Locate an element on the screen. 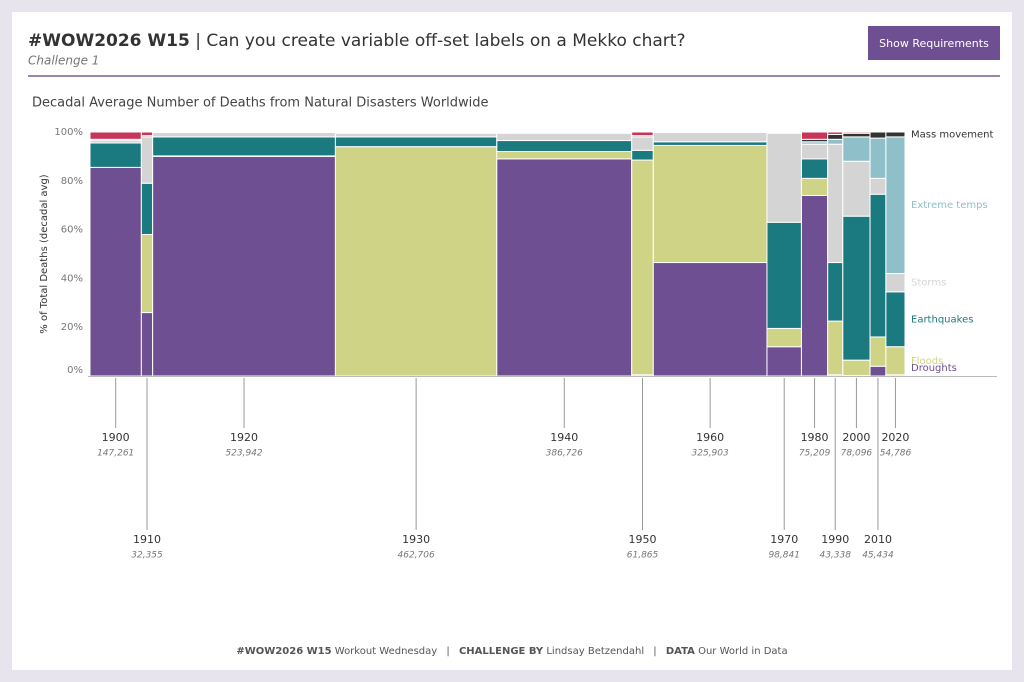 The image size is (1024, 682). legend-label: Mass movement is located at coordinates (952, 134).